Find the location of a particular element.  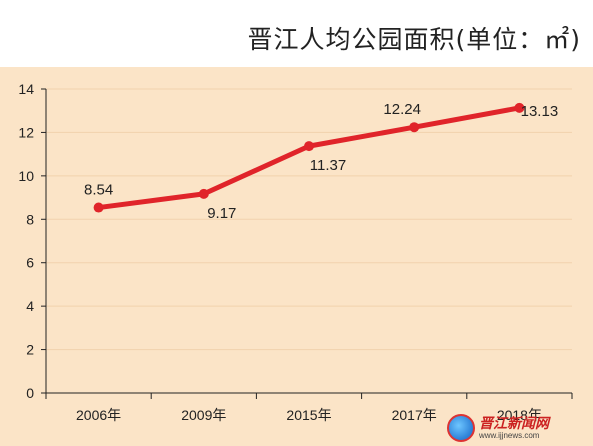

watermark-url: www.ijjnews.com is located at coordinates (509, 435).